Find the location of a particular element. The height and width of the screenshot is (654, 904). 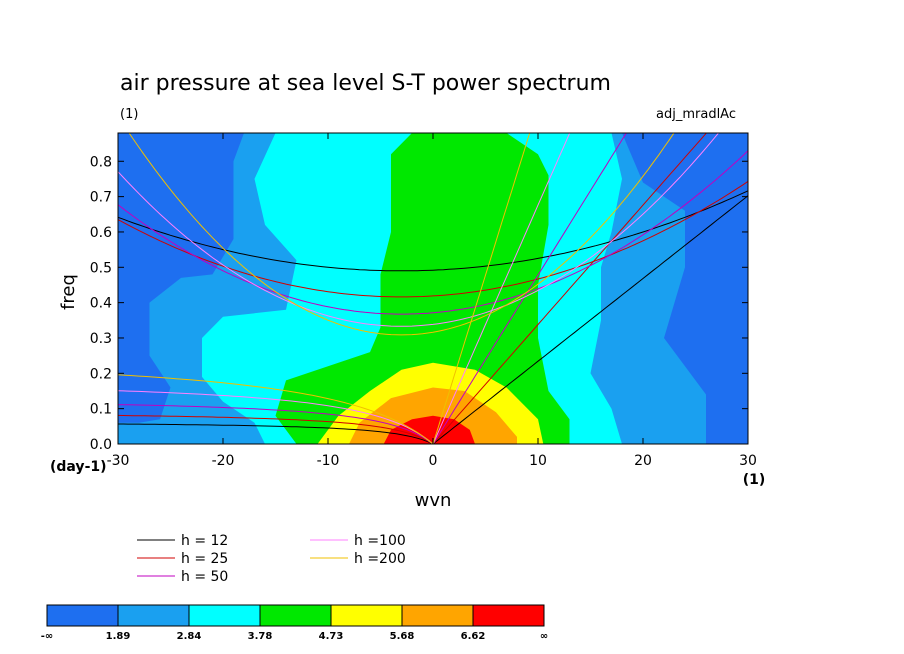

inertia-gravity-curve-h25 is located at coordinates (433, 239).